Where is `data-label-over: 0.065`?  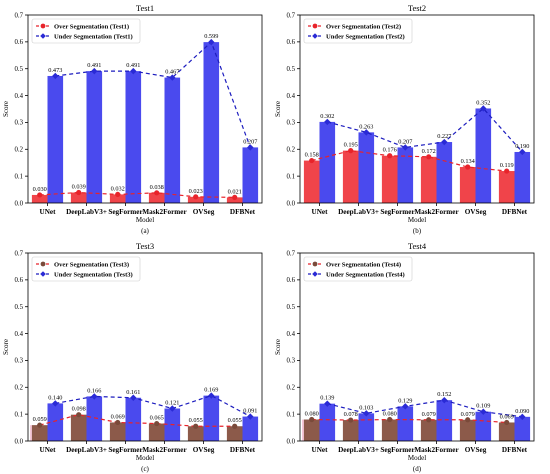 data-label-over: 0.065 is located at coordinates (157, 418).